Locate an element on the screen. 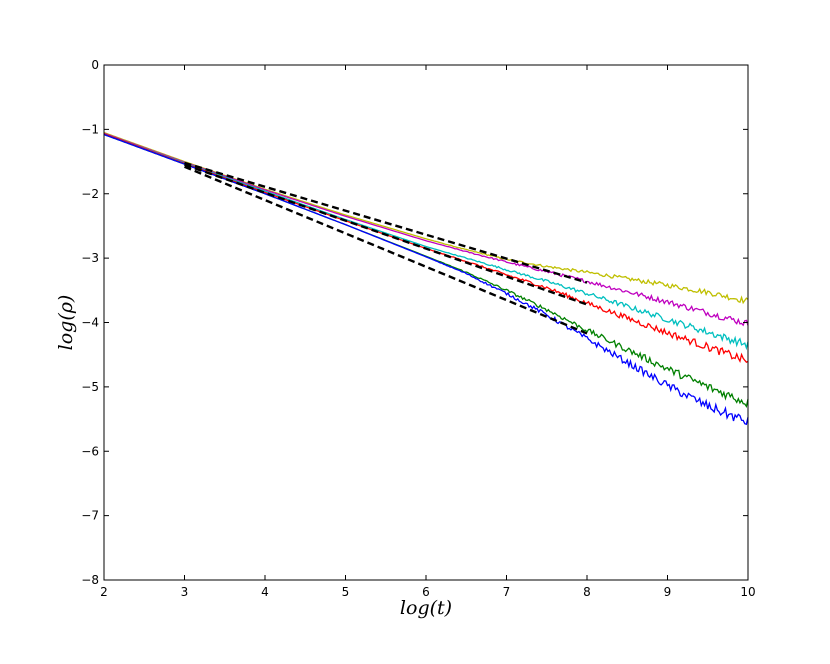 The height and width of the screenshot is (664, 830). fit-line-layer is located at coordinates (386, 248).